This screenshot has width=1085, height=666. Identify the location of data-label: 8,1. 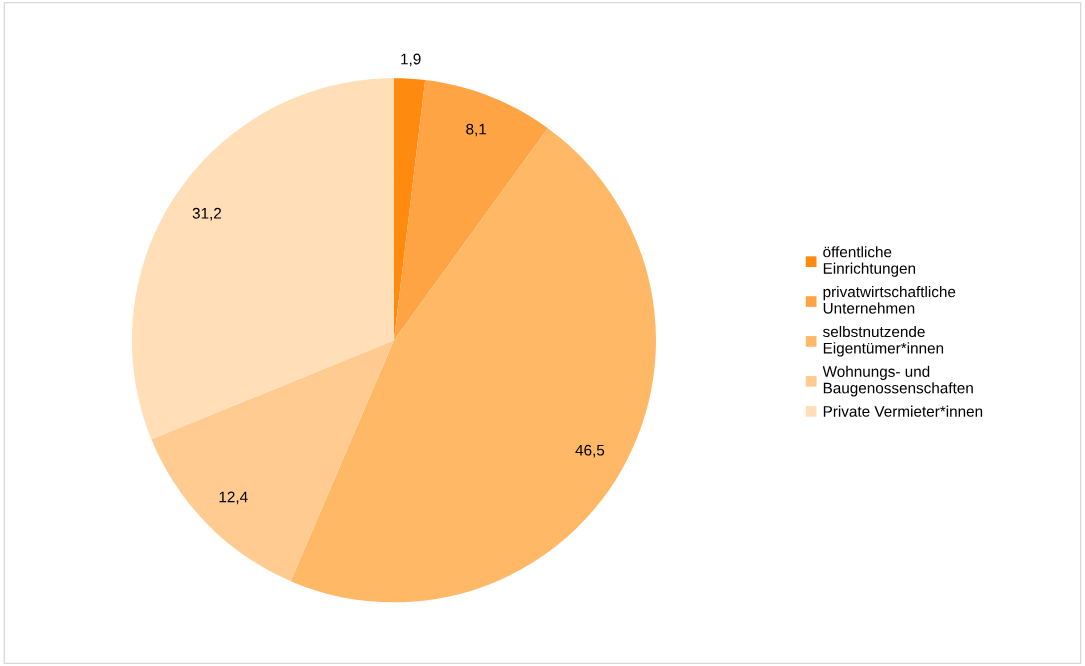
(476, 130).